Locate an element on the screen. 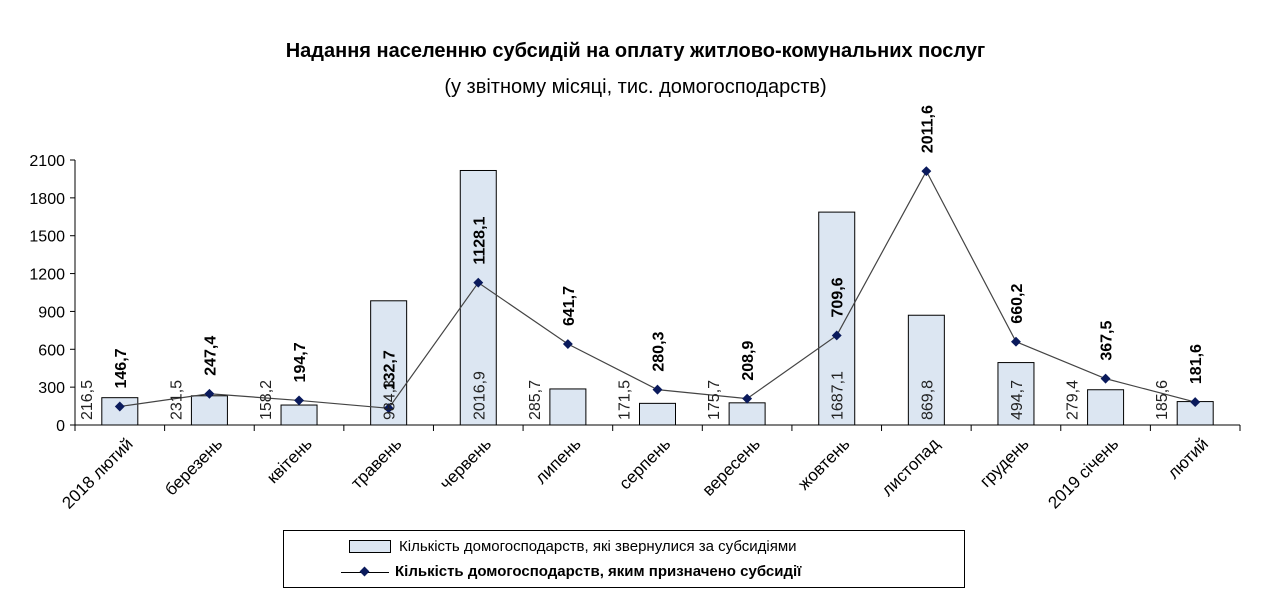  x-tick-label: 2018 лютий is located at coordinates (97, 473).